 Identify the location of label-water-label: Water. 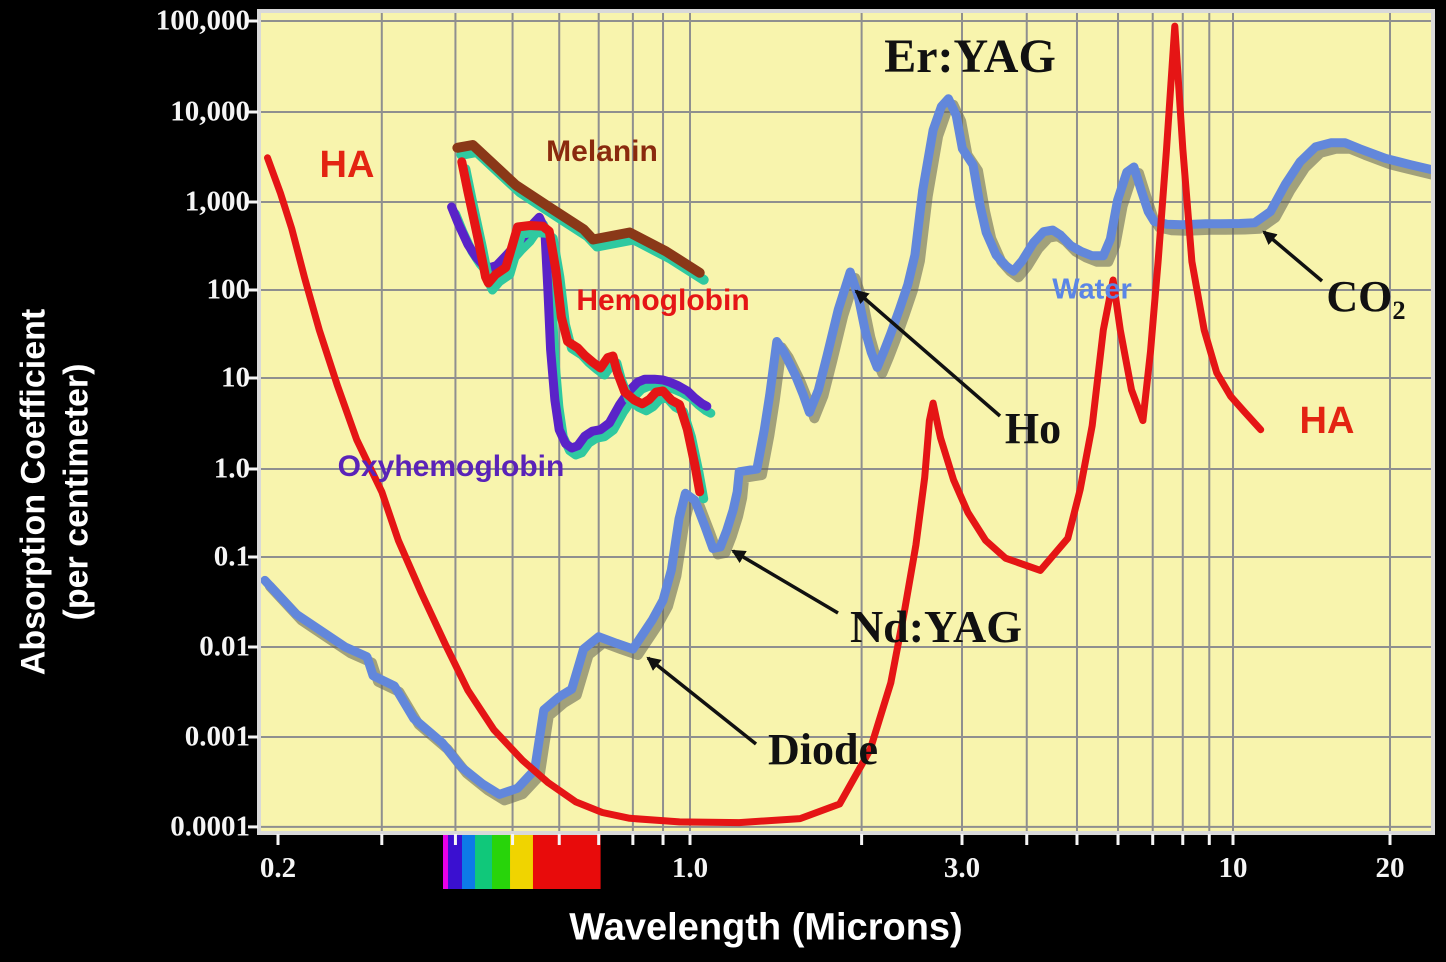
(1092, 289).